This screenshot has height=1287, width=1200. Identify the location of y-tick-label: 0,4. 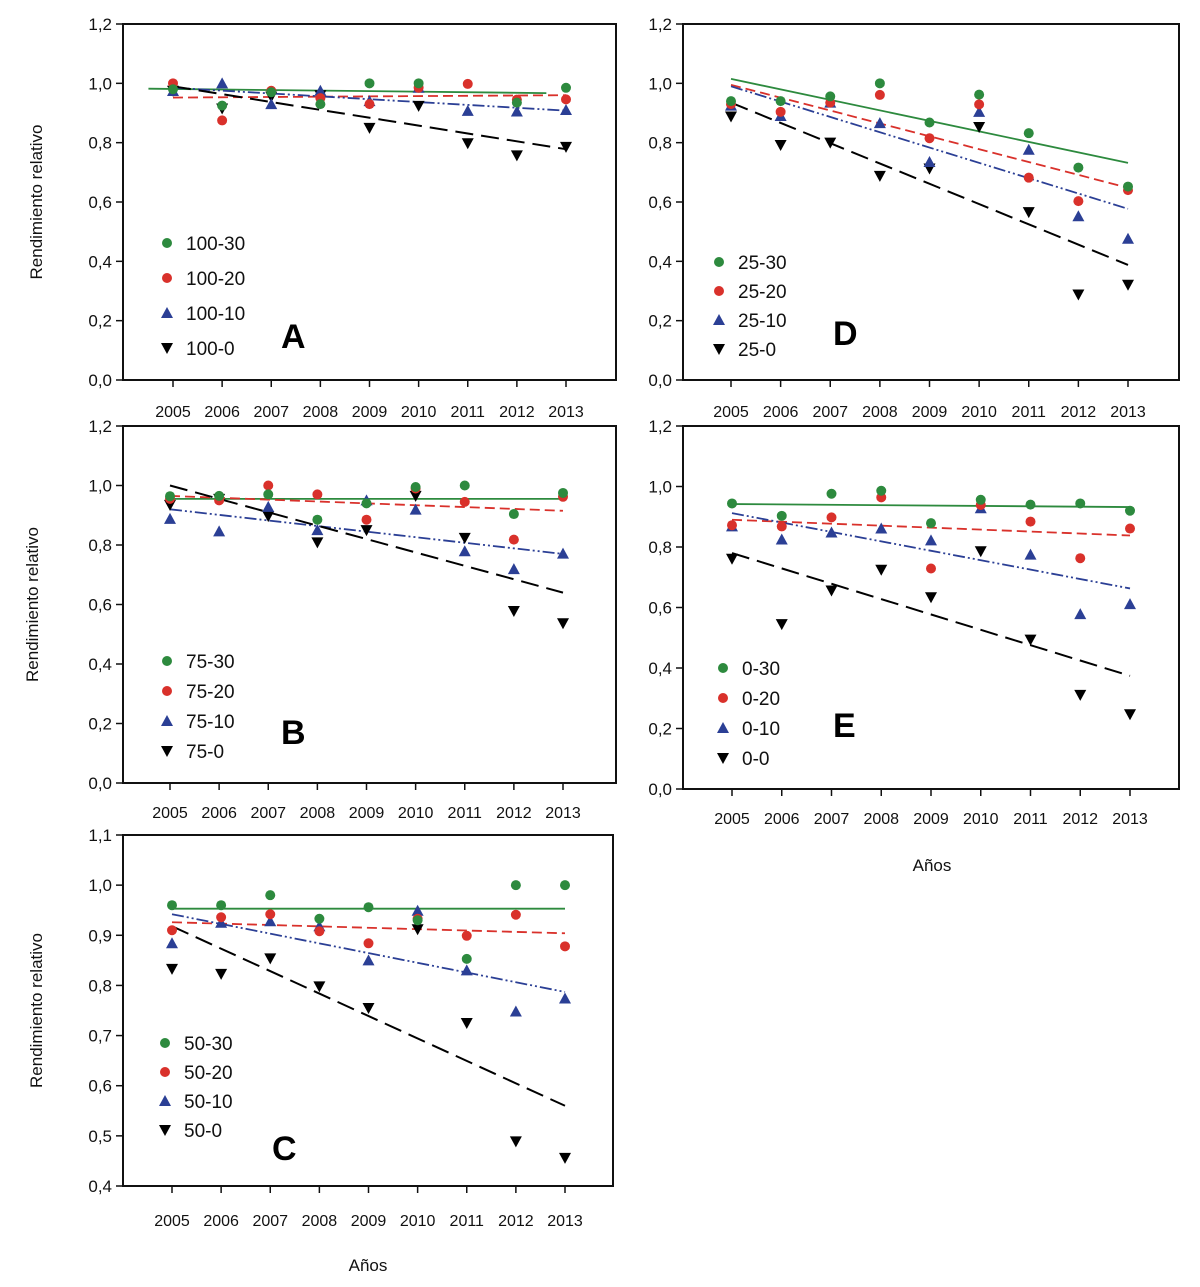
(660, 668).